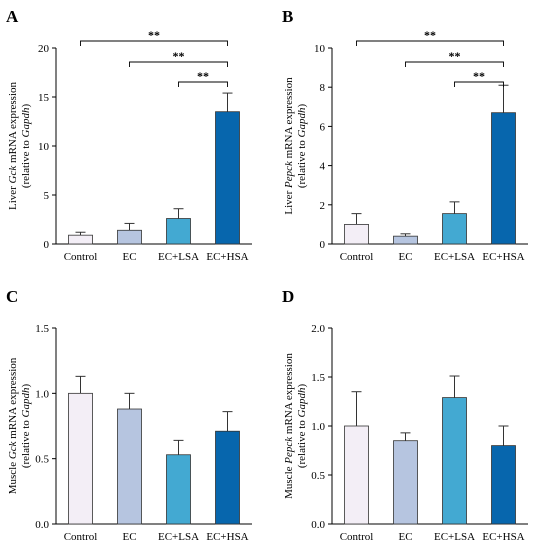 This screenshot has width=549, height=550. What do you see at coordinates (12, 16) in the screenshot?
I see `panel-letter-a: A` at bounding box center [12, 16].